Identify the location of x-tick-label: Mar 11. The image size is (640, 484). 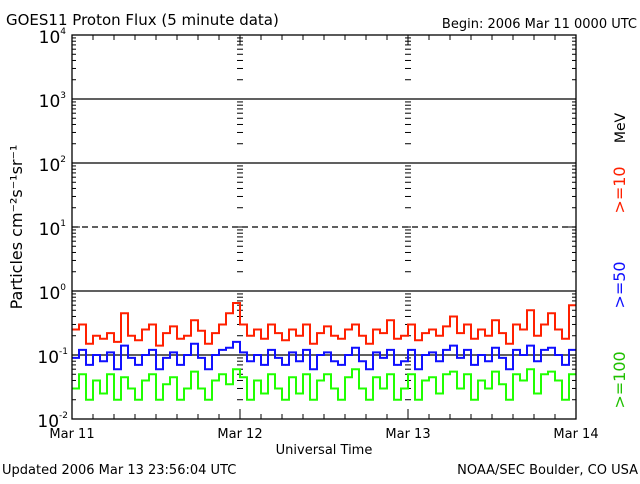
(71, 434).